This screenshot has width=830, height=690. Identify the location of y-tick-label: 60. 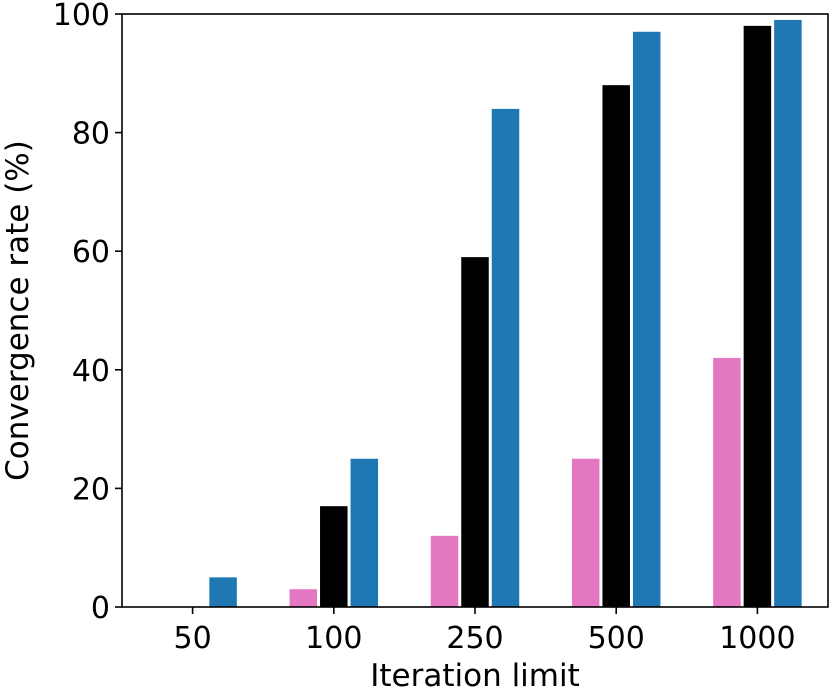
(91, 252).